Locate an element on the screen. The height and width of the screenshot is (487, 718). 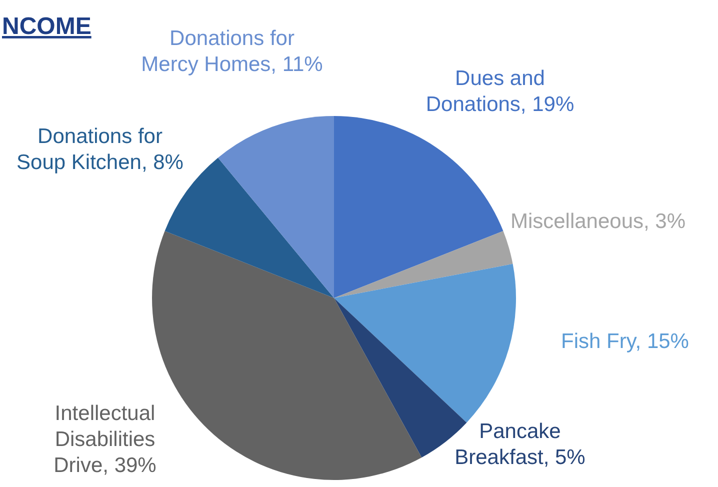
slice-label: Donations for Mercy Homes, 11% is located at coordinates (232, 51).